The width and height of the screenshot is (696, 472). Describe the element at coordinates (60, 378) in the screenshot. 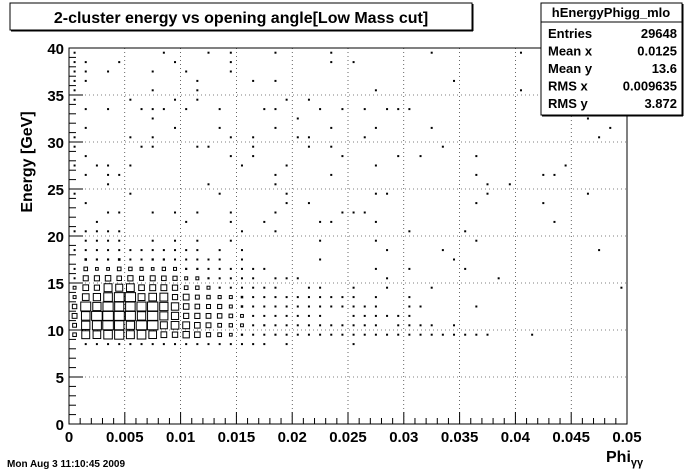

I see `y-tick-label: 5` at that location.